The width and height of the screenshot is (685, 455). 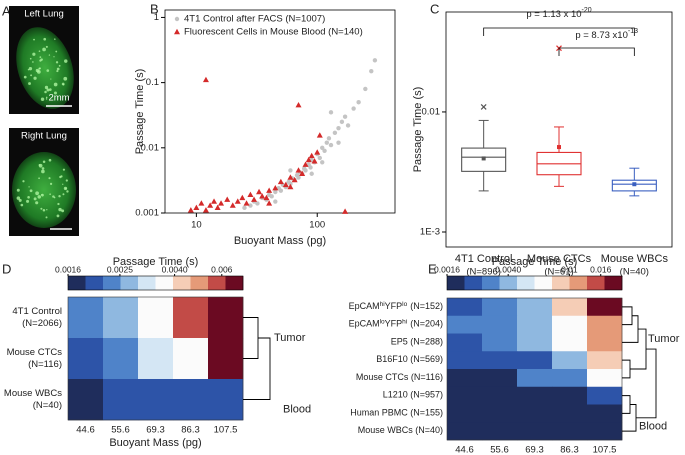 I want to click on row-label-part: YFP, so click(x=394, y=306).